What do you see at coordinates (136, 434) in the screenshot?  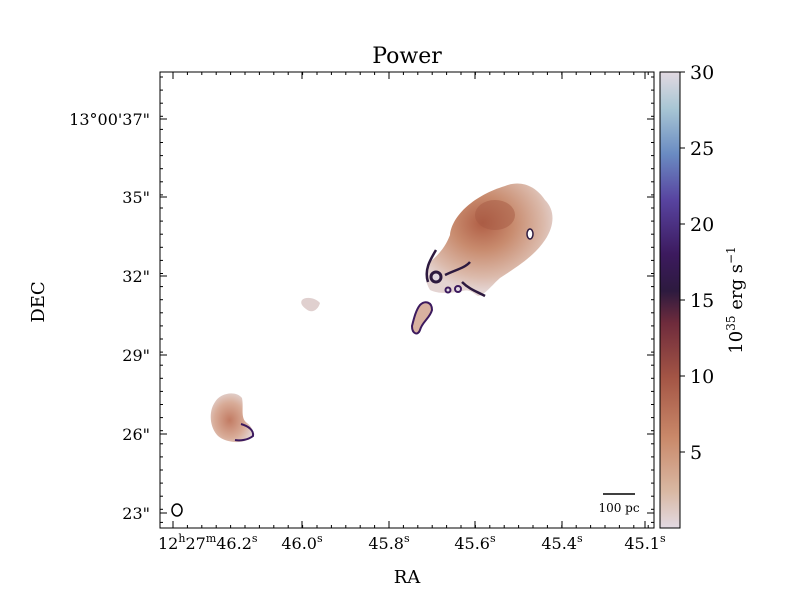 I see `y-tick-label: 26"` at bounding box center [136, 434].